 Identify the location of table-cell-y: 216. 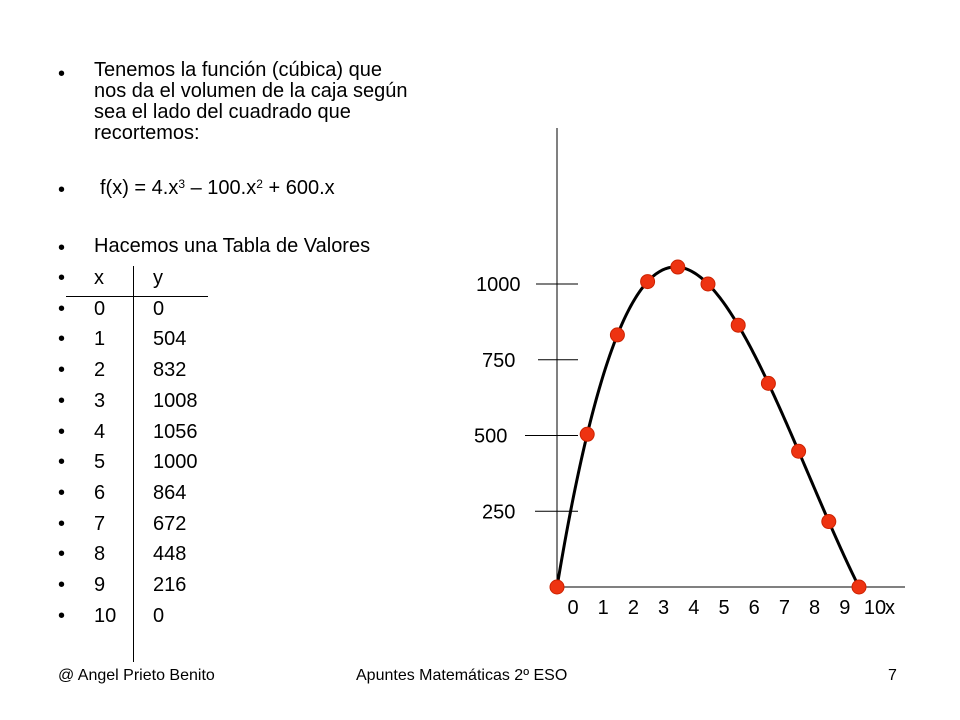
(170, 585).